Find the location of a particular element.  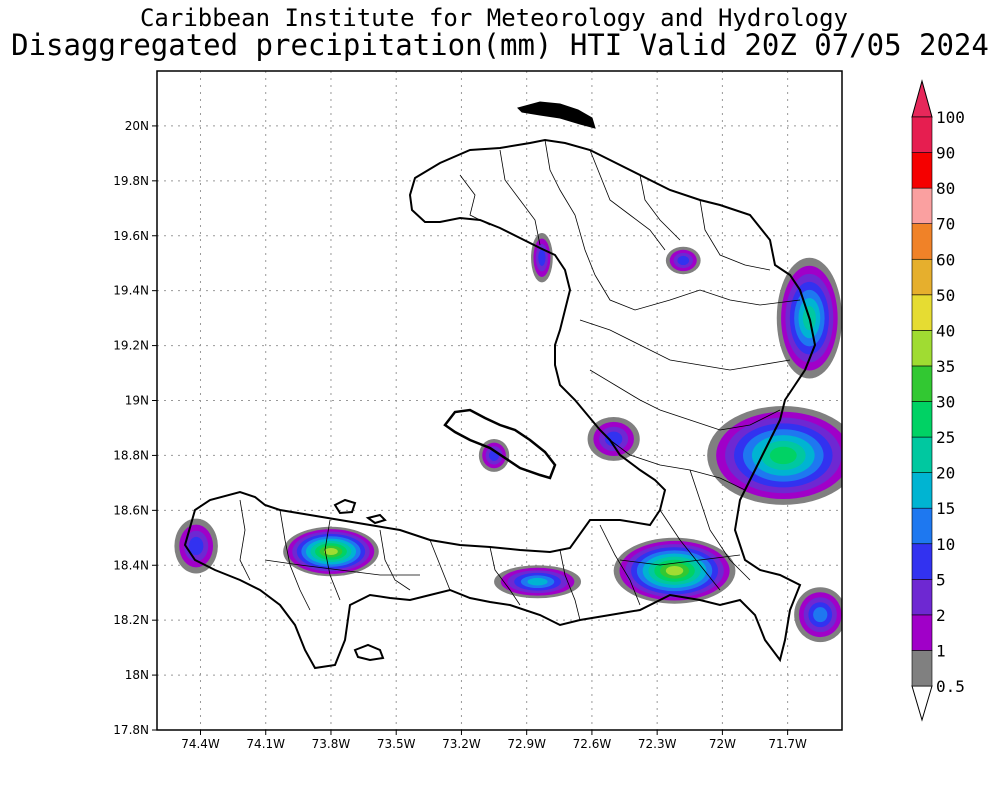

colorbar-bottom-arrow is located at coordinates (922, 703).